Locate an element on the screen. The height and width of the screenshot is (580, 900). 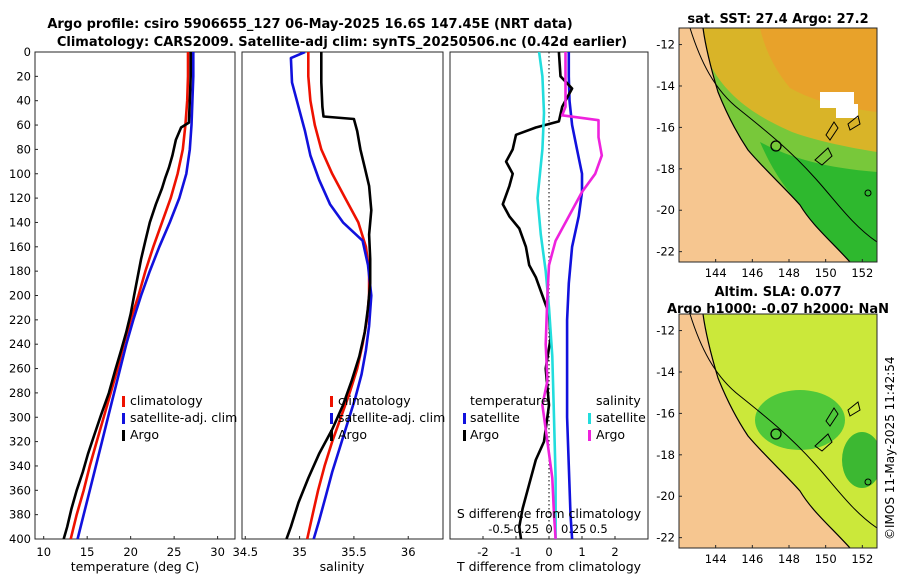
depth-tick-label: 380 is located at coordinates (20, 515).